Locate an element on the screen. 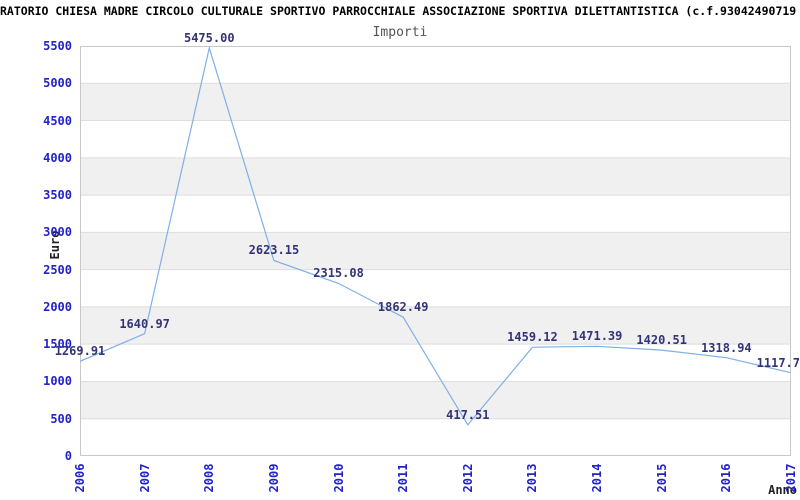 This screenshot has height=500, width=800. chart-subtitle: Importi is located at coordinates (400, 32).